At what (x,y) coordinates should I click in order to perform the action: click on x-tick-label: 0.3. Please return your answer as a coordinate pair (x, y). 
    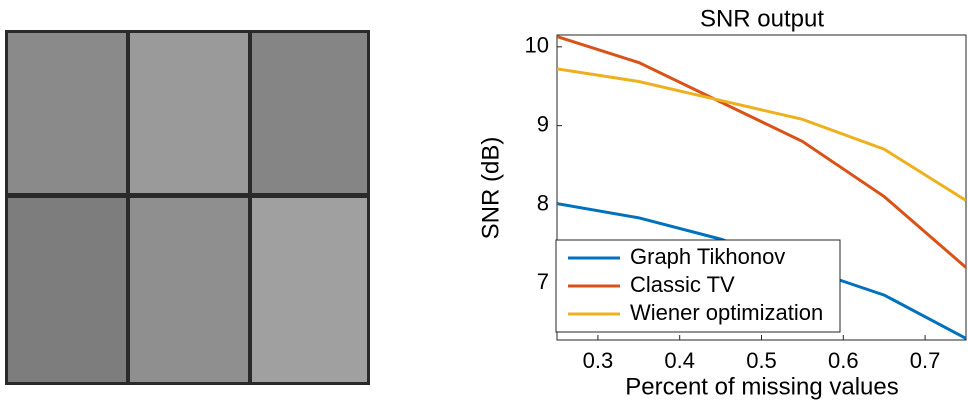
    Looking at the image, I should click on (598, 360).